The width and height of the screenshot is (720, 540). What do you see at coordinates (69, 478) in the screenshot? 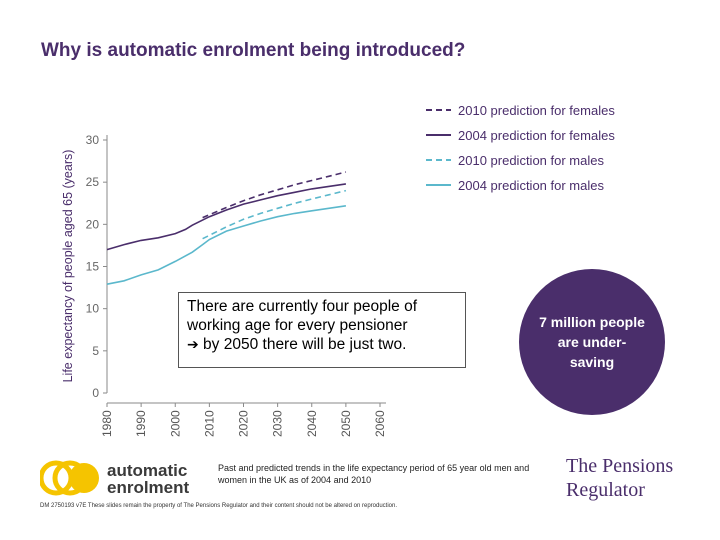
I see `automatic-enrolment-circles-icon` at bounding box center [69, 478].